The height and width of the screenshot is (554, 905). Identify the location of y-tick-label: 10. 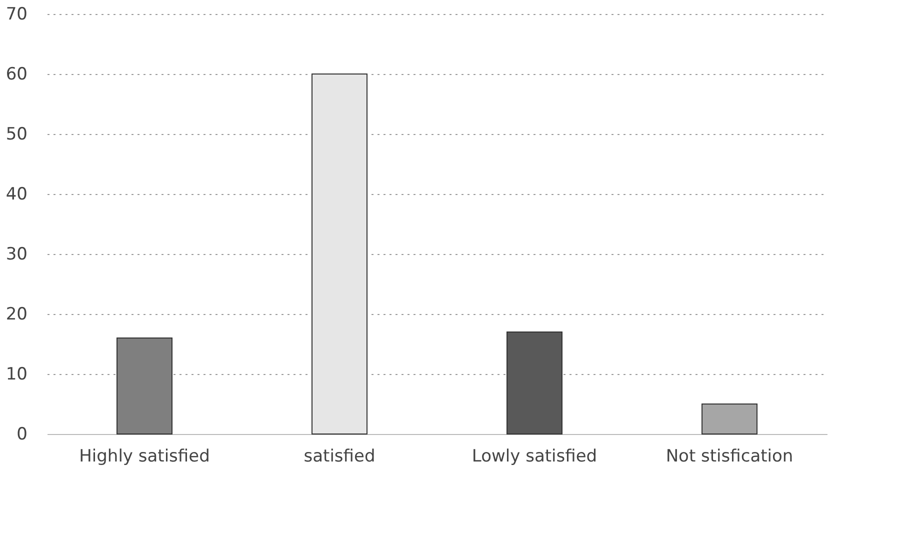
(17, 374).